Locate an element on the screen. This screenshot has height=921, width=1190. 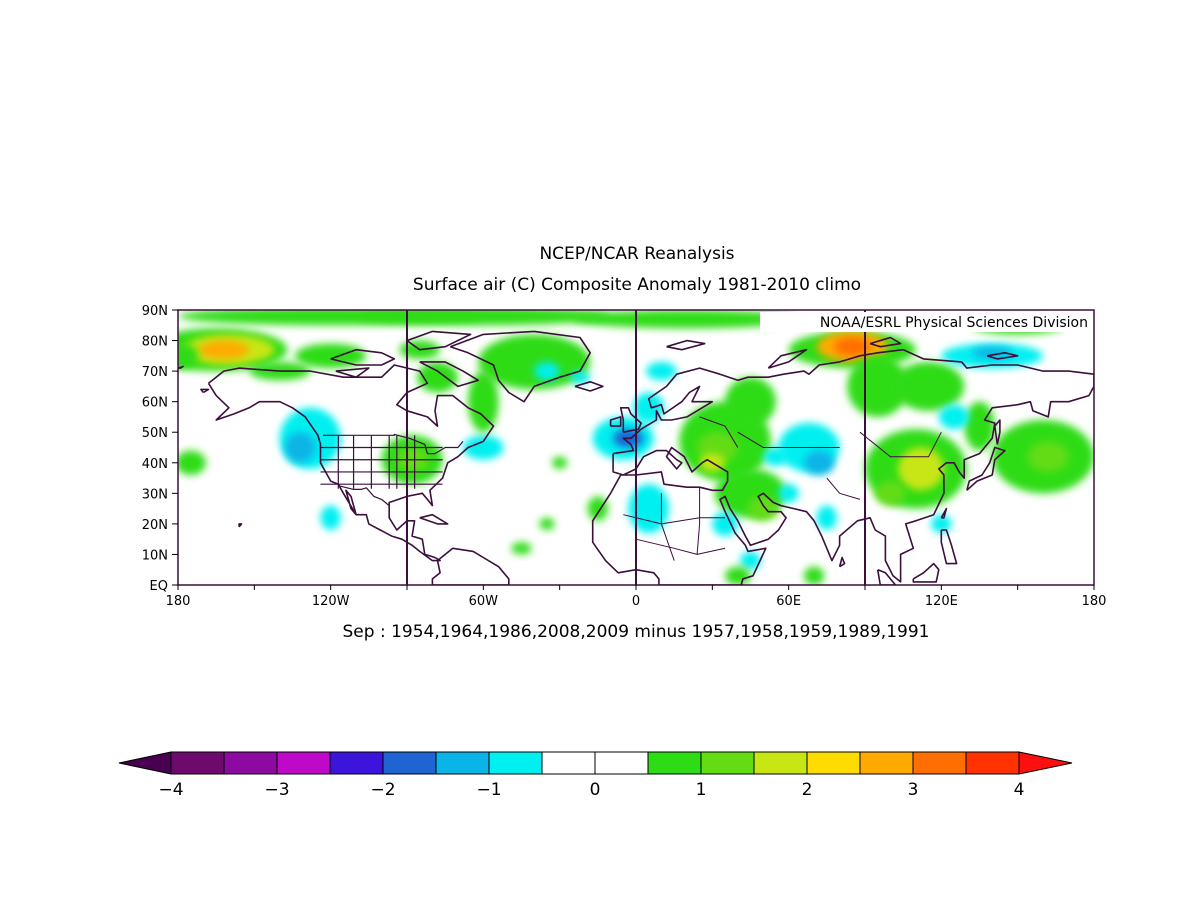
colorbar-tick-label: 4 is located at coordinates (1019, 790).